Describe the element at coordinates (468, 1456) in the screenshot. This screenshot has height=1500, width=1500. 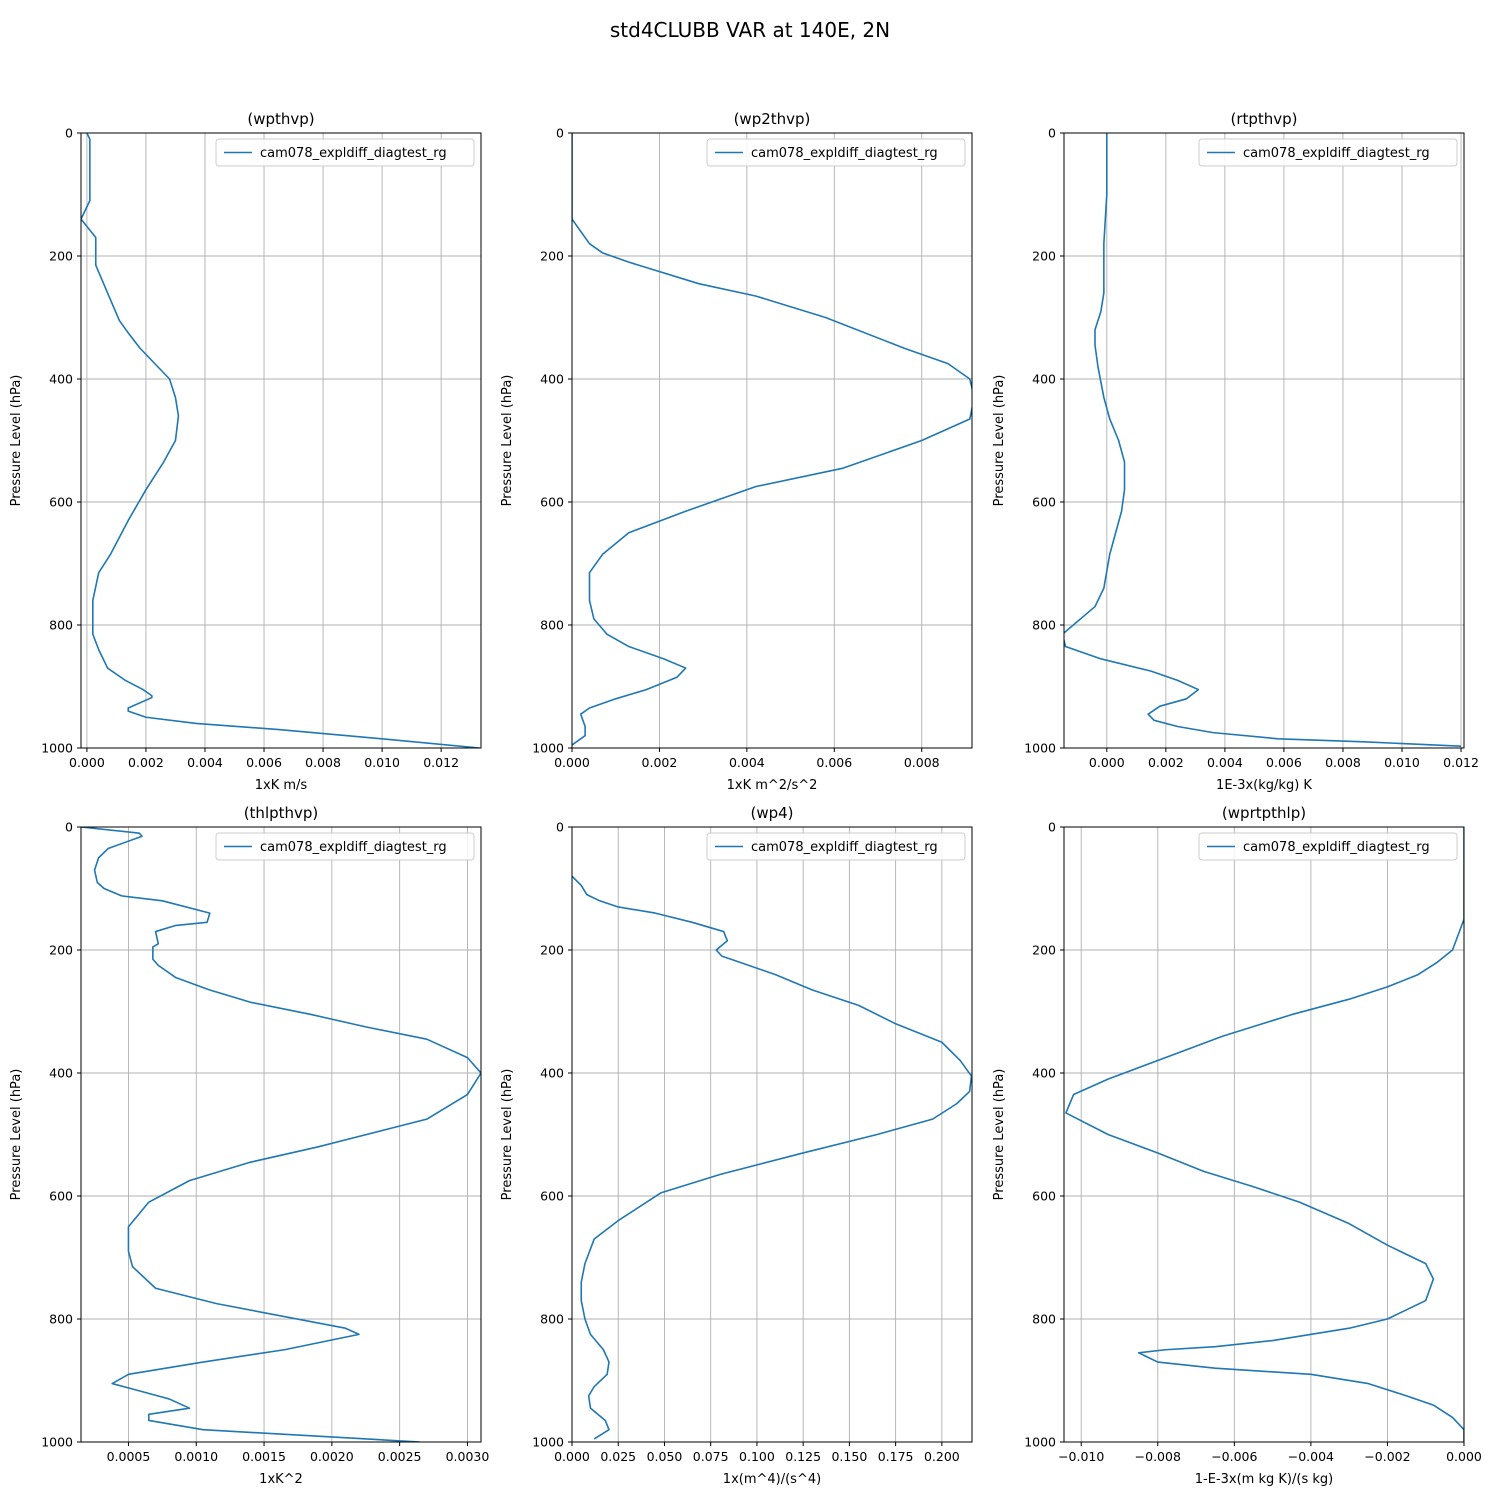
I see `x-tick-label: 0.0030` at that location.